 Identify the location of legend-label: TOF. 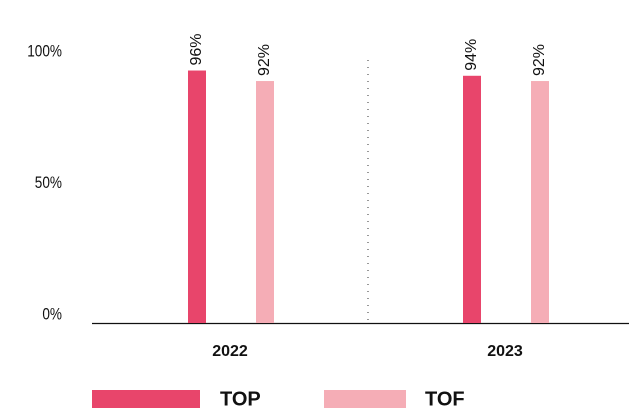
(445, 398).